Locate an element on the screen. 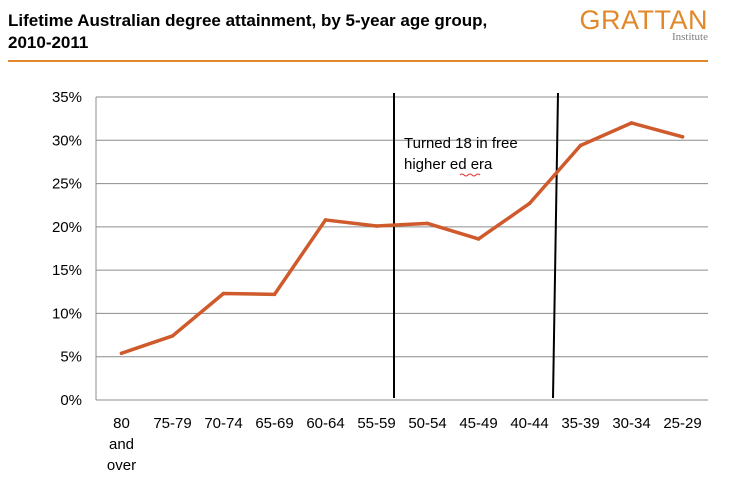  era-end-line is located at coordinates (555, 245).